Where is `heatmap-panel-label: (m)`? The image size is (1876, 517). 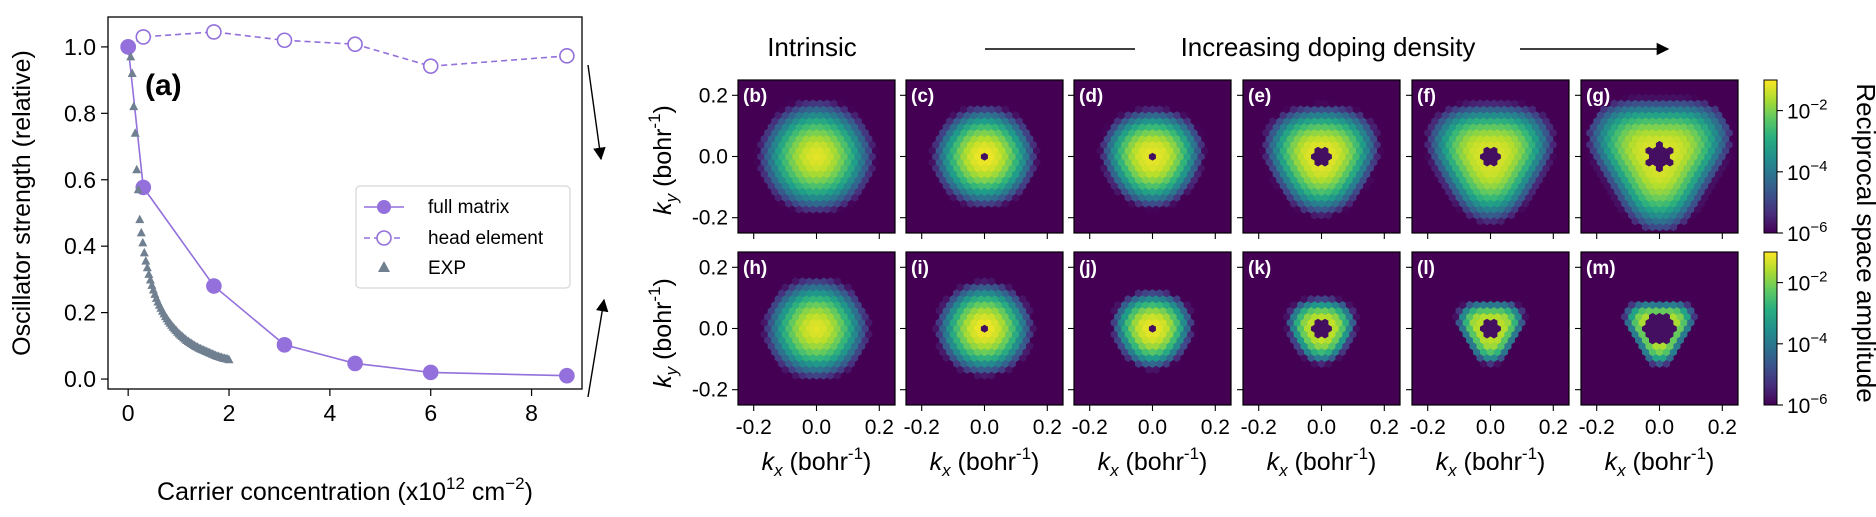
heatmap-panel-label: (m) is located at coordinates (1601, 268).